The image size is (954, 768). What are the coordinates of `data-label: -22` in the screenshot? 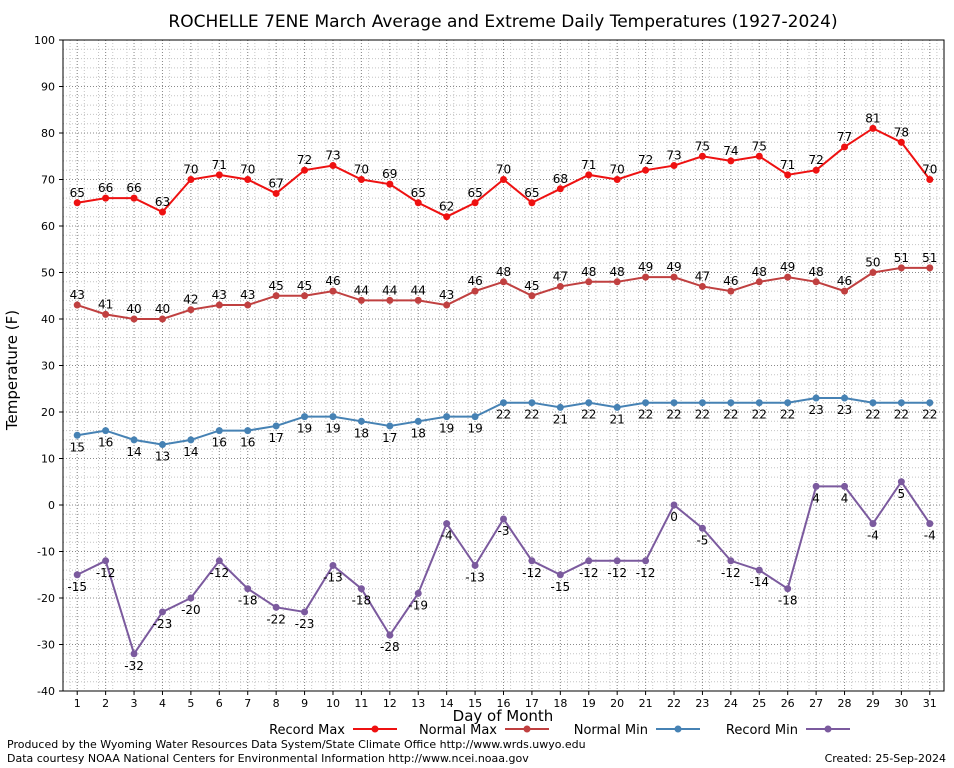 It's located at (276, 619).